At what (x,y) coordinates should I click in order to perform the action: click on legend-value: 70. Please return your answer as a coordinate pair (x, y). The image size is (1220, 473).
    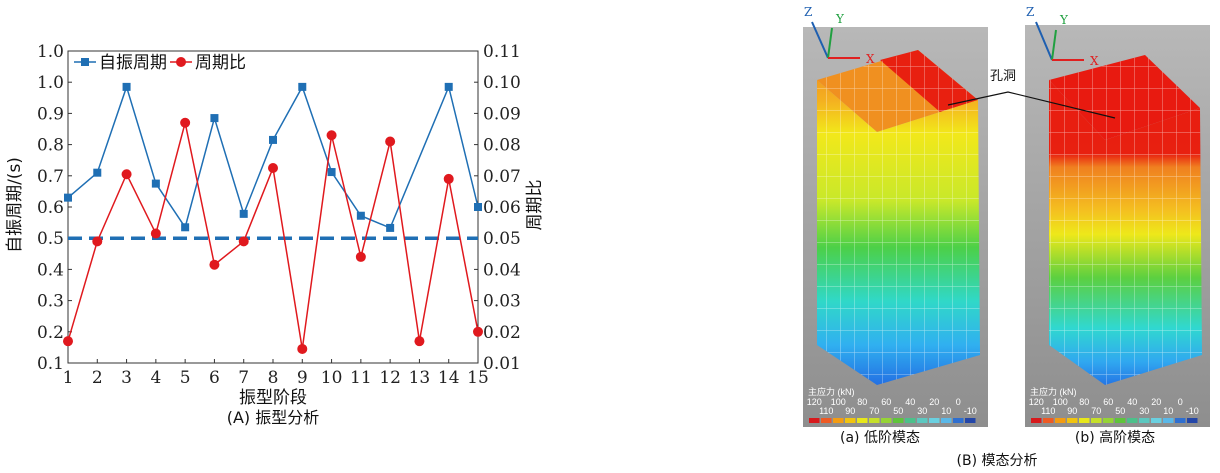
    Looking at the image, I should click on (874, 411).